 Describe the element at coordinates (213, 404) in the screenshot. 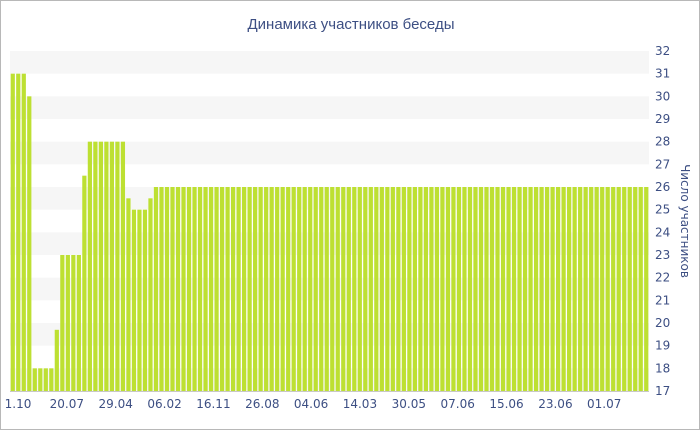

I see `x-tick-label: 16.11` at that location.